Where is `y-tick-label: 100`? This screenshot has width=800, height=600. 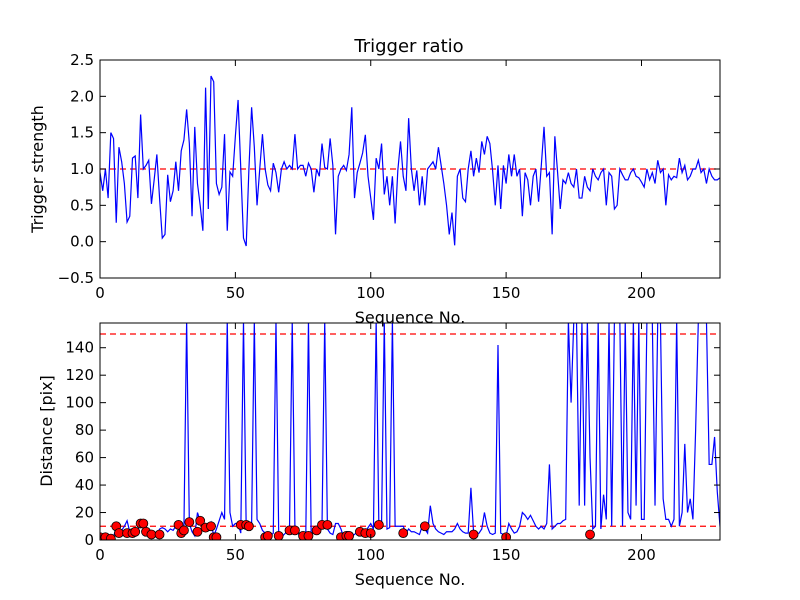
y-tick-label: 100 is located at coordinates (79, 403).